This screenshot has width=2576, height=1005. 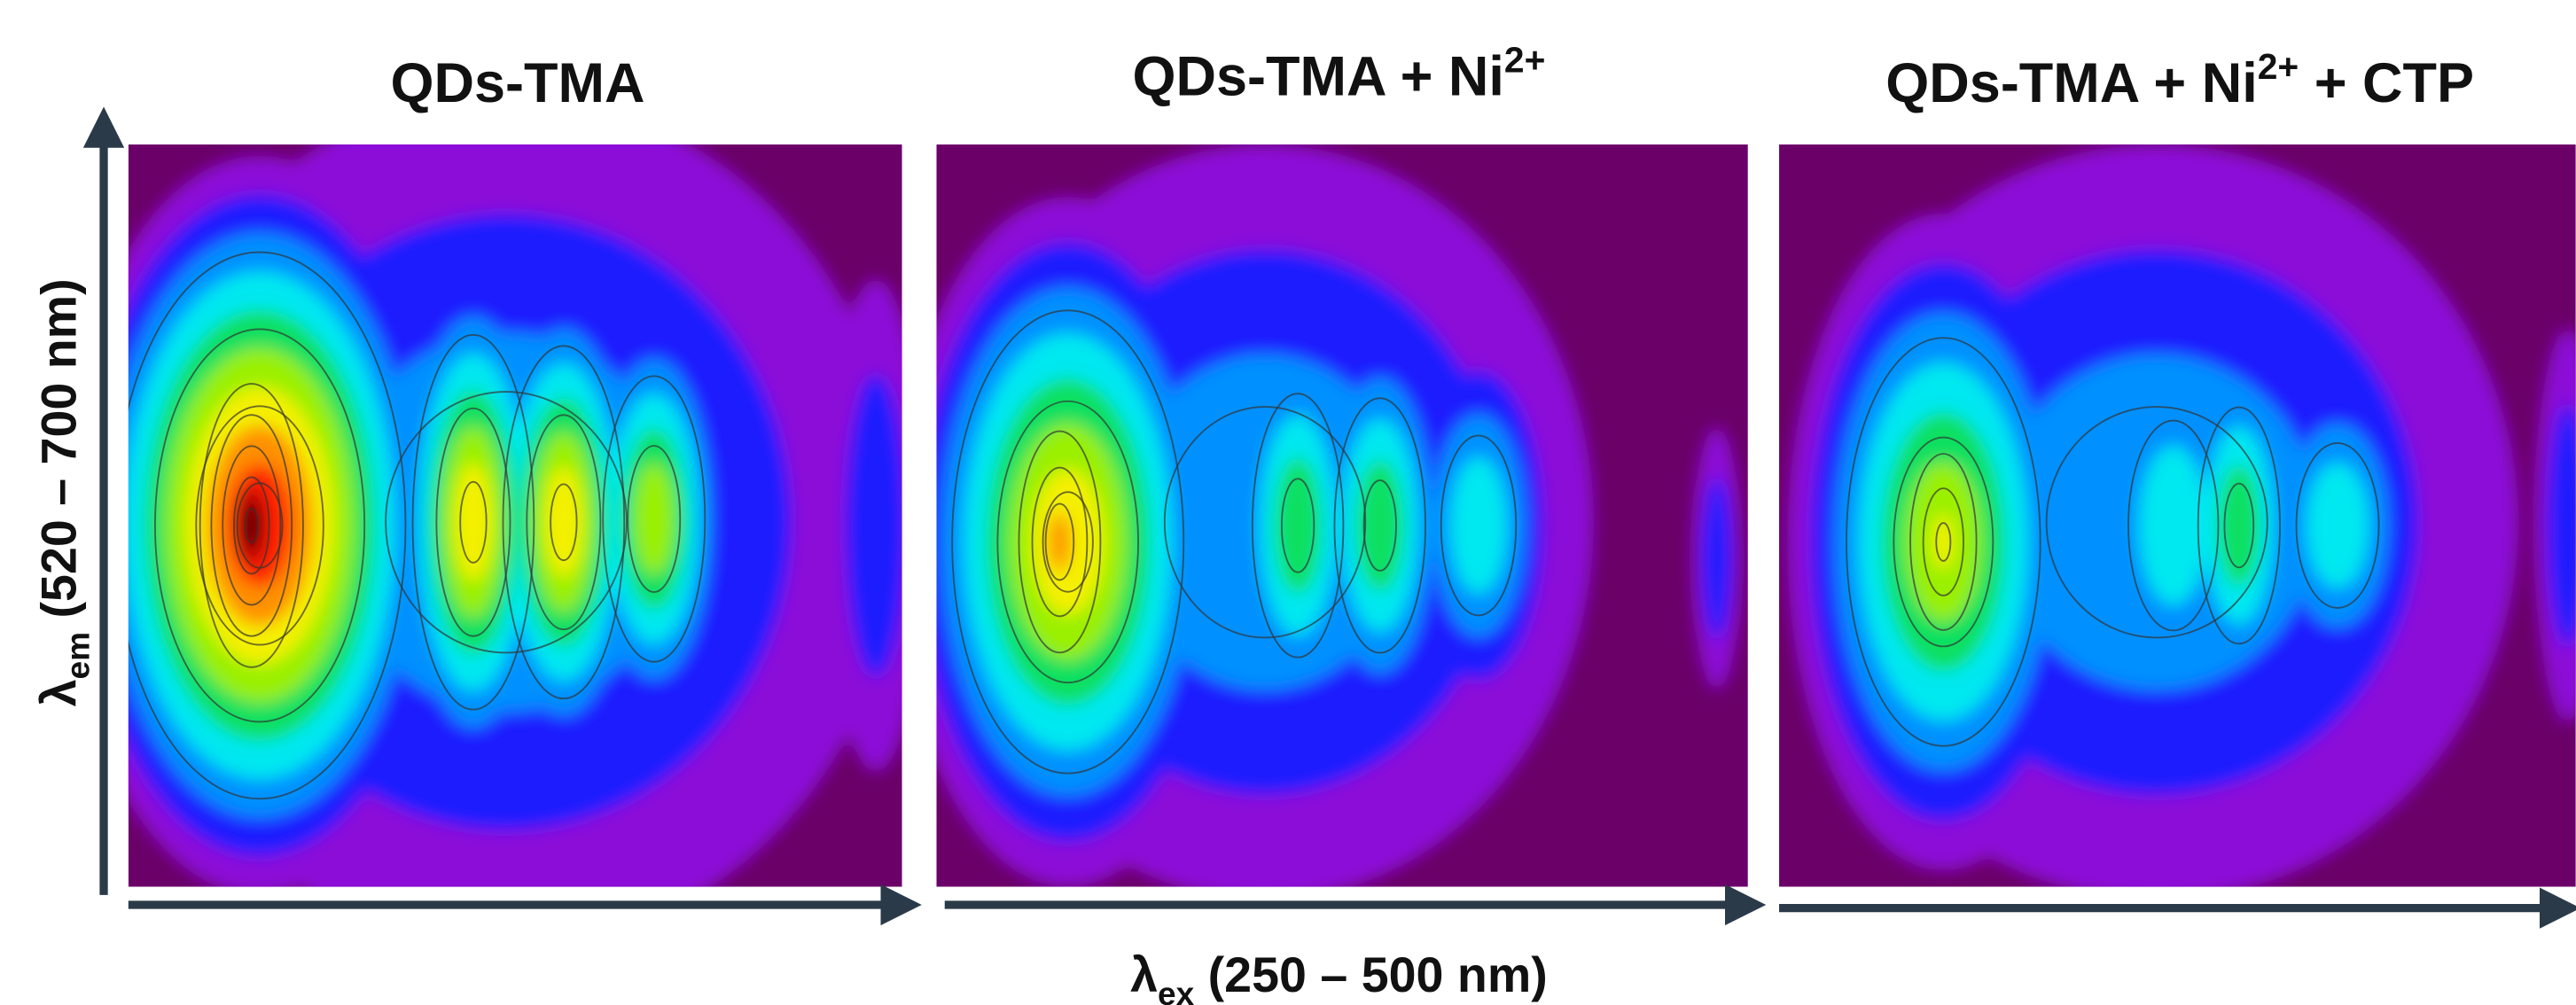 I want to click on panel-title: QDs-TMA, so click(x=517, y=83).